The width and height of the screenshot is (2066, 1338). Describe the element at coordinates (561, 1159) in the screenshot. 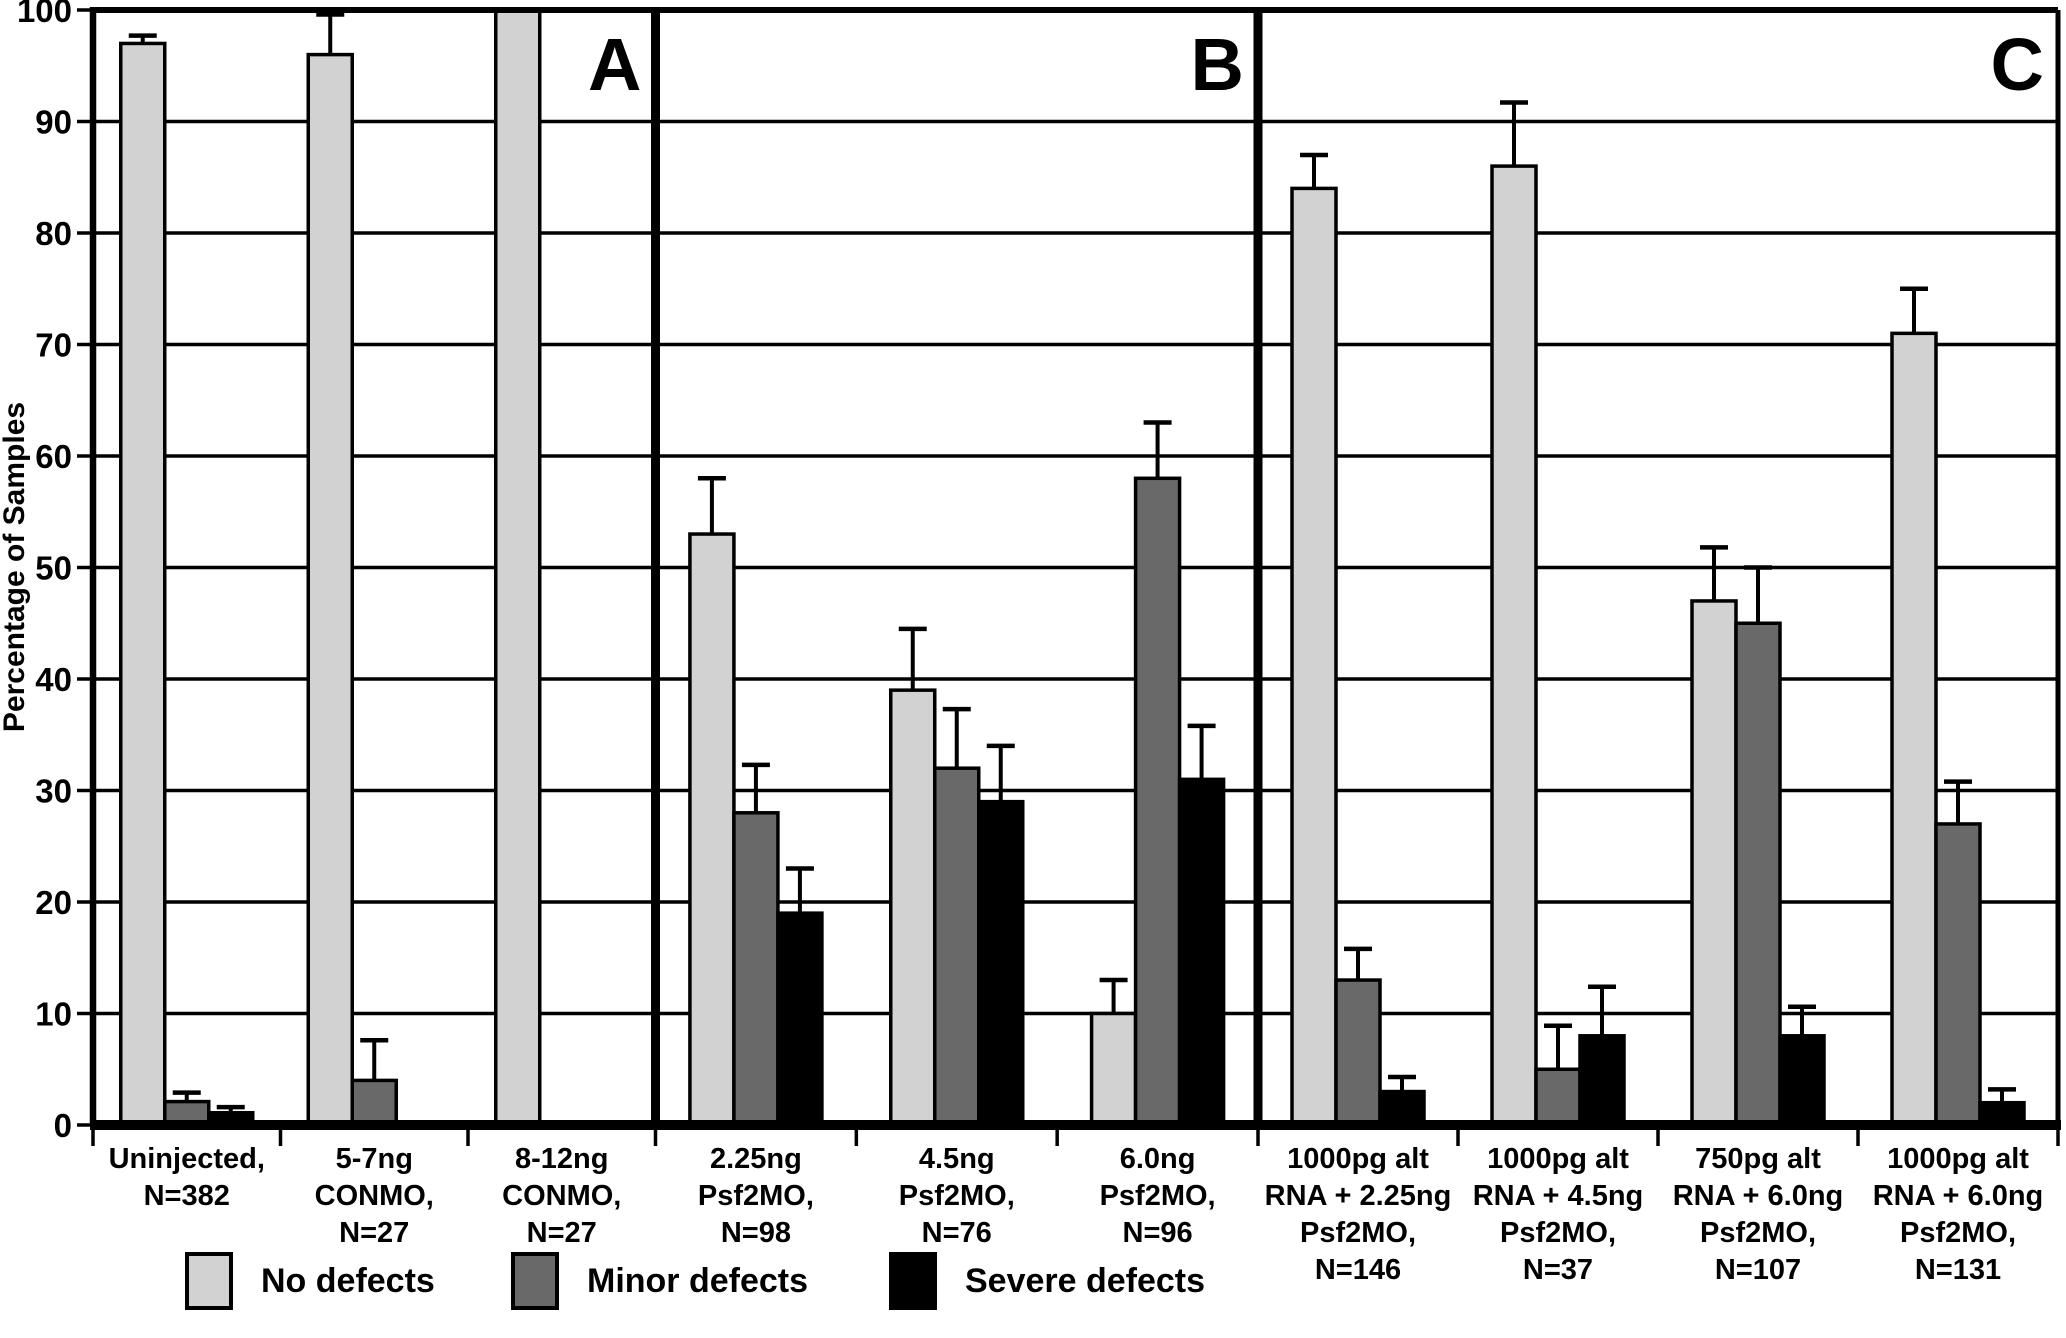

I see `x-tick-label: 8-12ng` at that location.